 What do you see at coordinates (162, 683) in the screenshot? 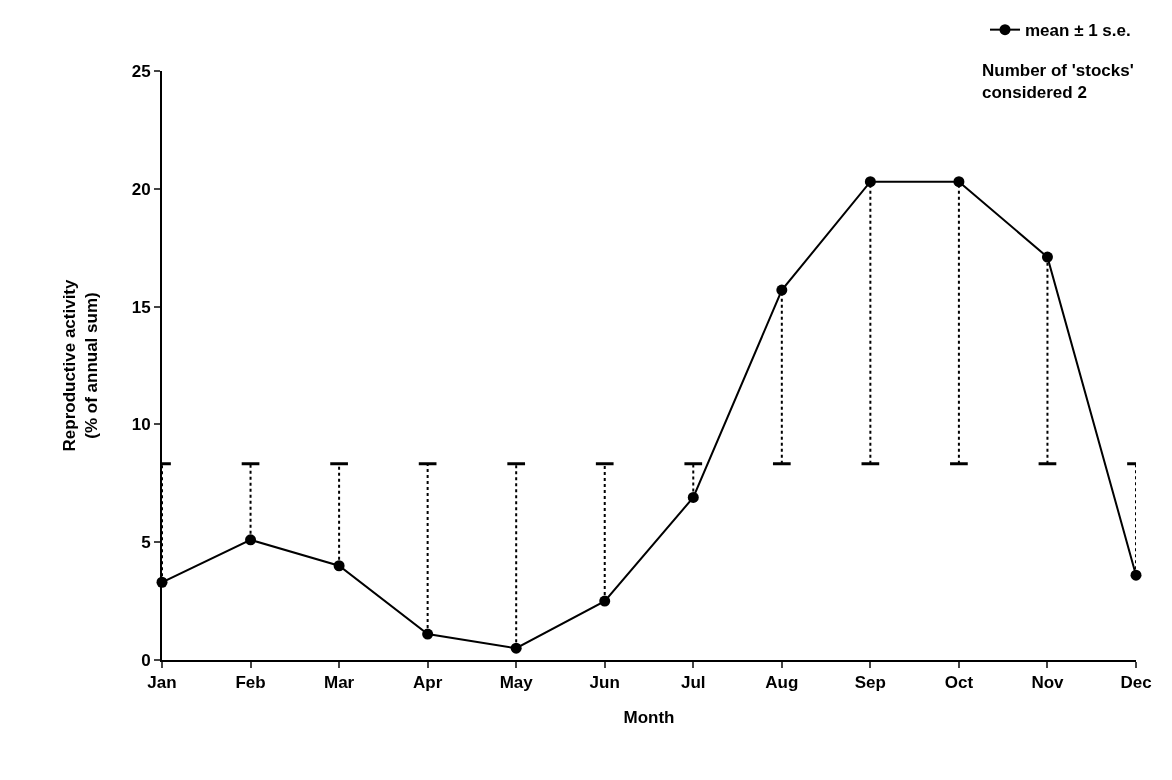
I see `x-tick-label: Jan` at bounding box center [162, 683].